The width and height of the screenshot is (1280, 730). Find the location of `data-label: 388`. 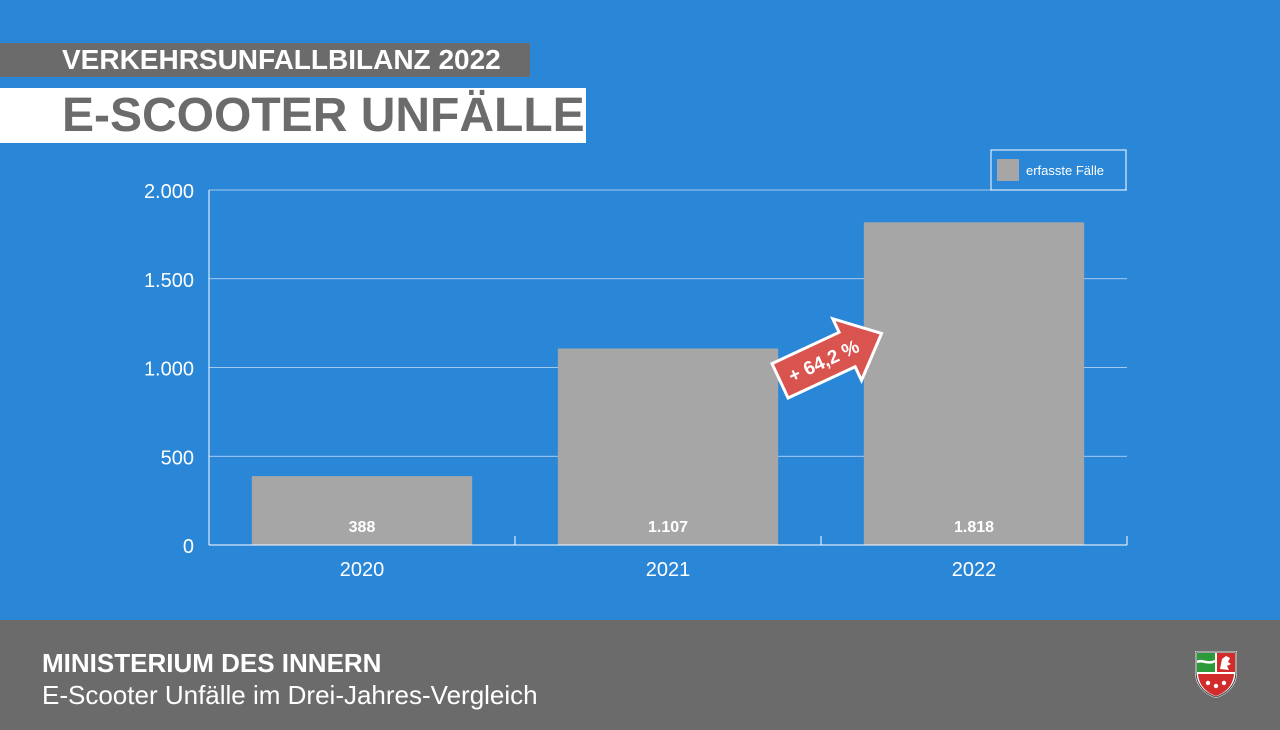

data-label: 388 is located at coordinates (362, 527).